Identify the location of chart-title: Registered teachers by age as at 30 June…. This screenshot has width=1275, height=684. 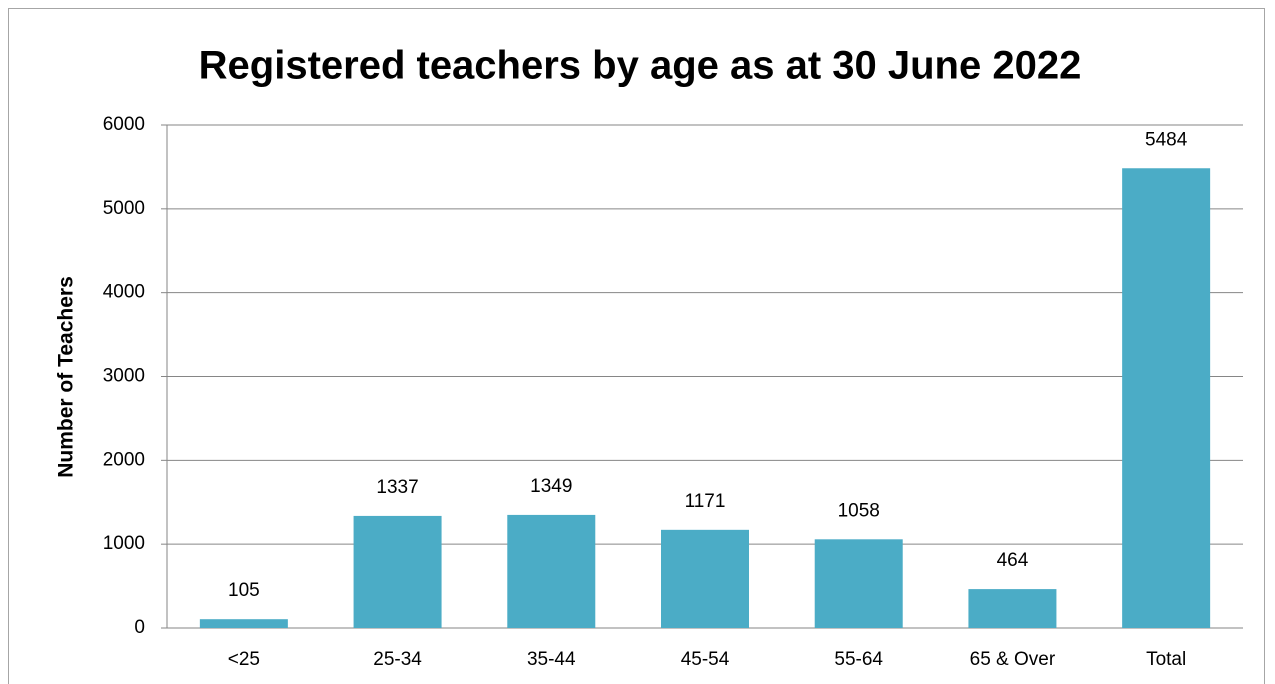
(640, 66).